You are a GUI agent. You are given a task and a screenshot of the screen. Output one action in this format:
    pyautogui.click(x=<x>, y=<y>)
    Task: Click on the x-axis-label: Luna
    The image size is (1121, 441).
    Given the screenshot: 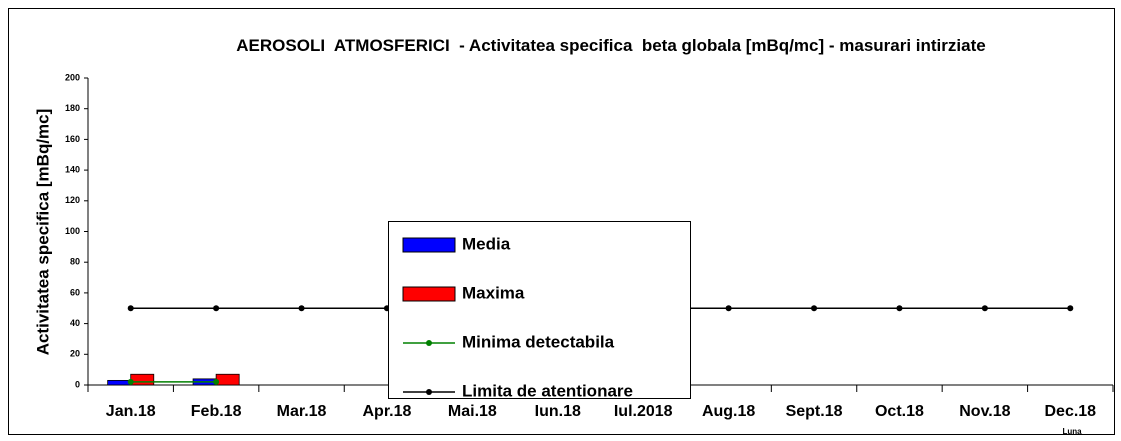 What is the action you would take?
    pyautogui.click(x=1072, y=431)
    